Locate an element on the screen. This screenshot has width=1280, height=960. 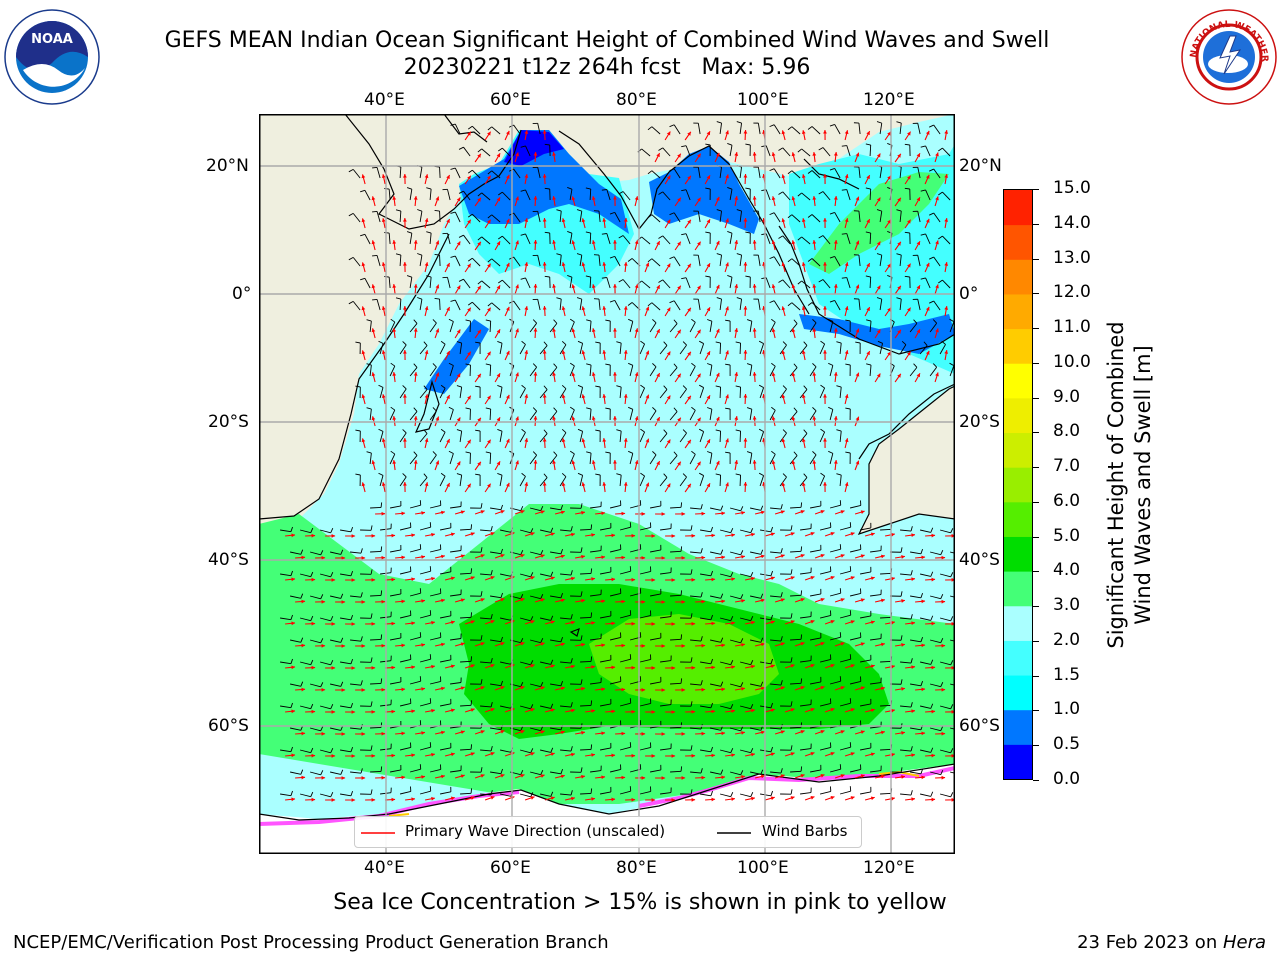
colorbar-tick-label: 0.0 is located at coordinates (1067, 779).